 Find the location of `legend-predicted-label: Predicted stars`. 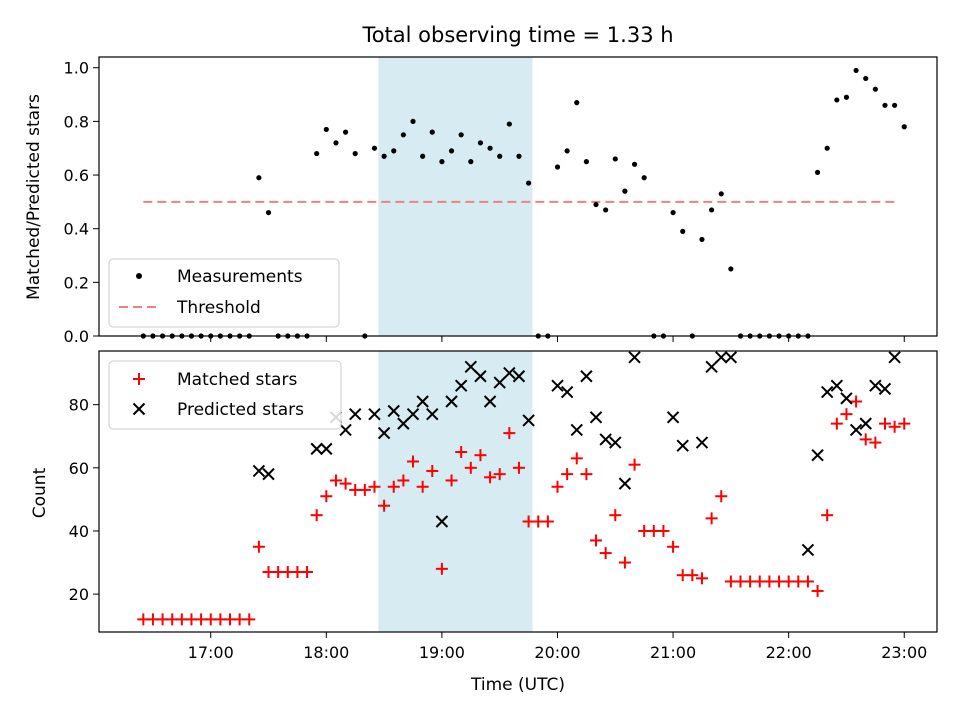

legend-predicted-label: Predicted stars is located at coordinates (240, 410).